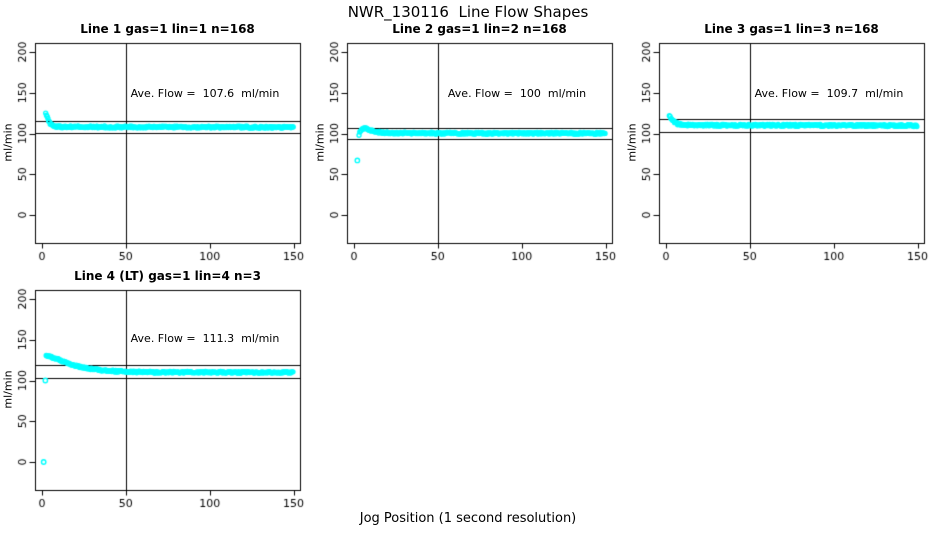 The image size is (936, 540). What do you see at coordinates (479, 29) in the screenshot?
I see `panel2-title: Line 2 gas=1 lin=2 n=168` at bounding box center [479, 29].